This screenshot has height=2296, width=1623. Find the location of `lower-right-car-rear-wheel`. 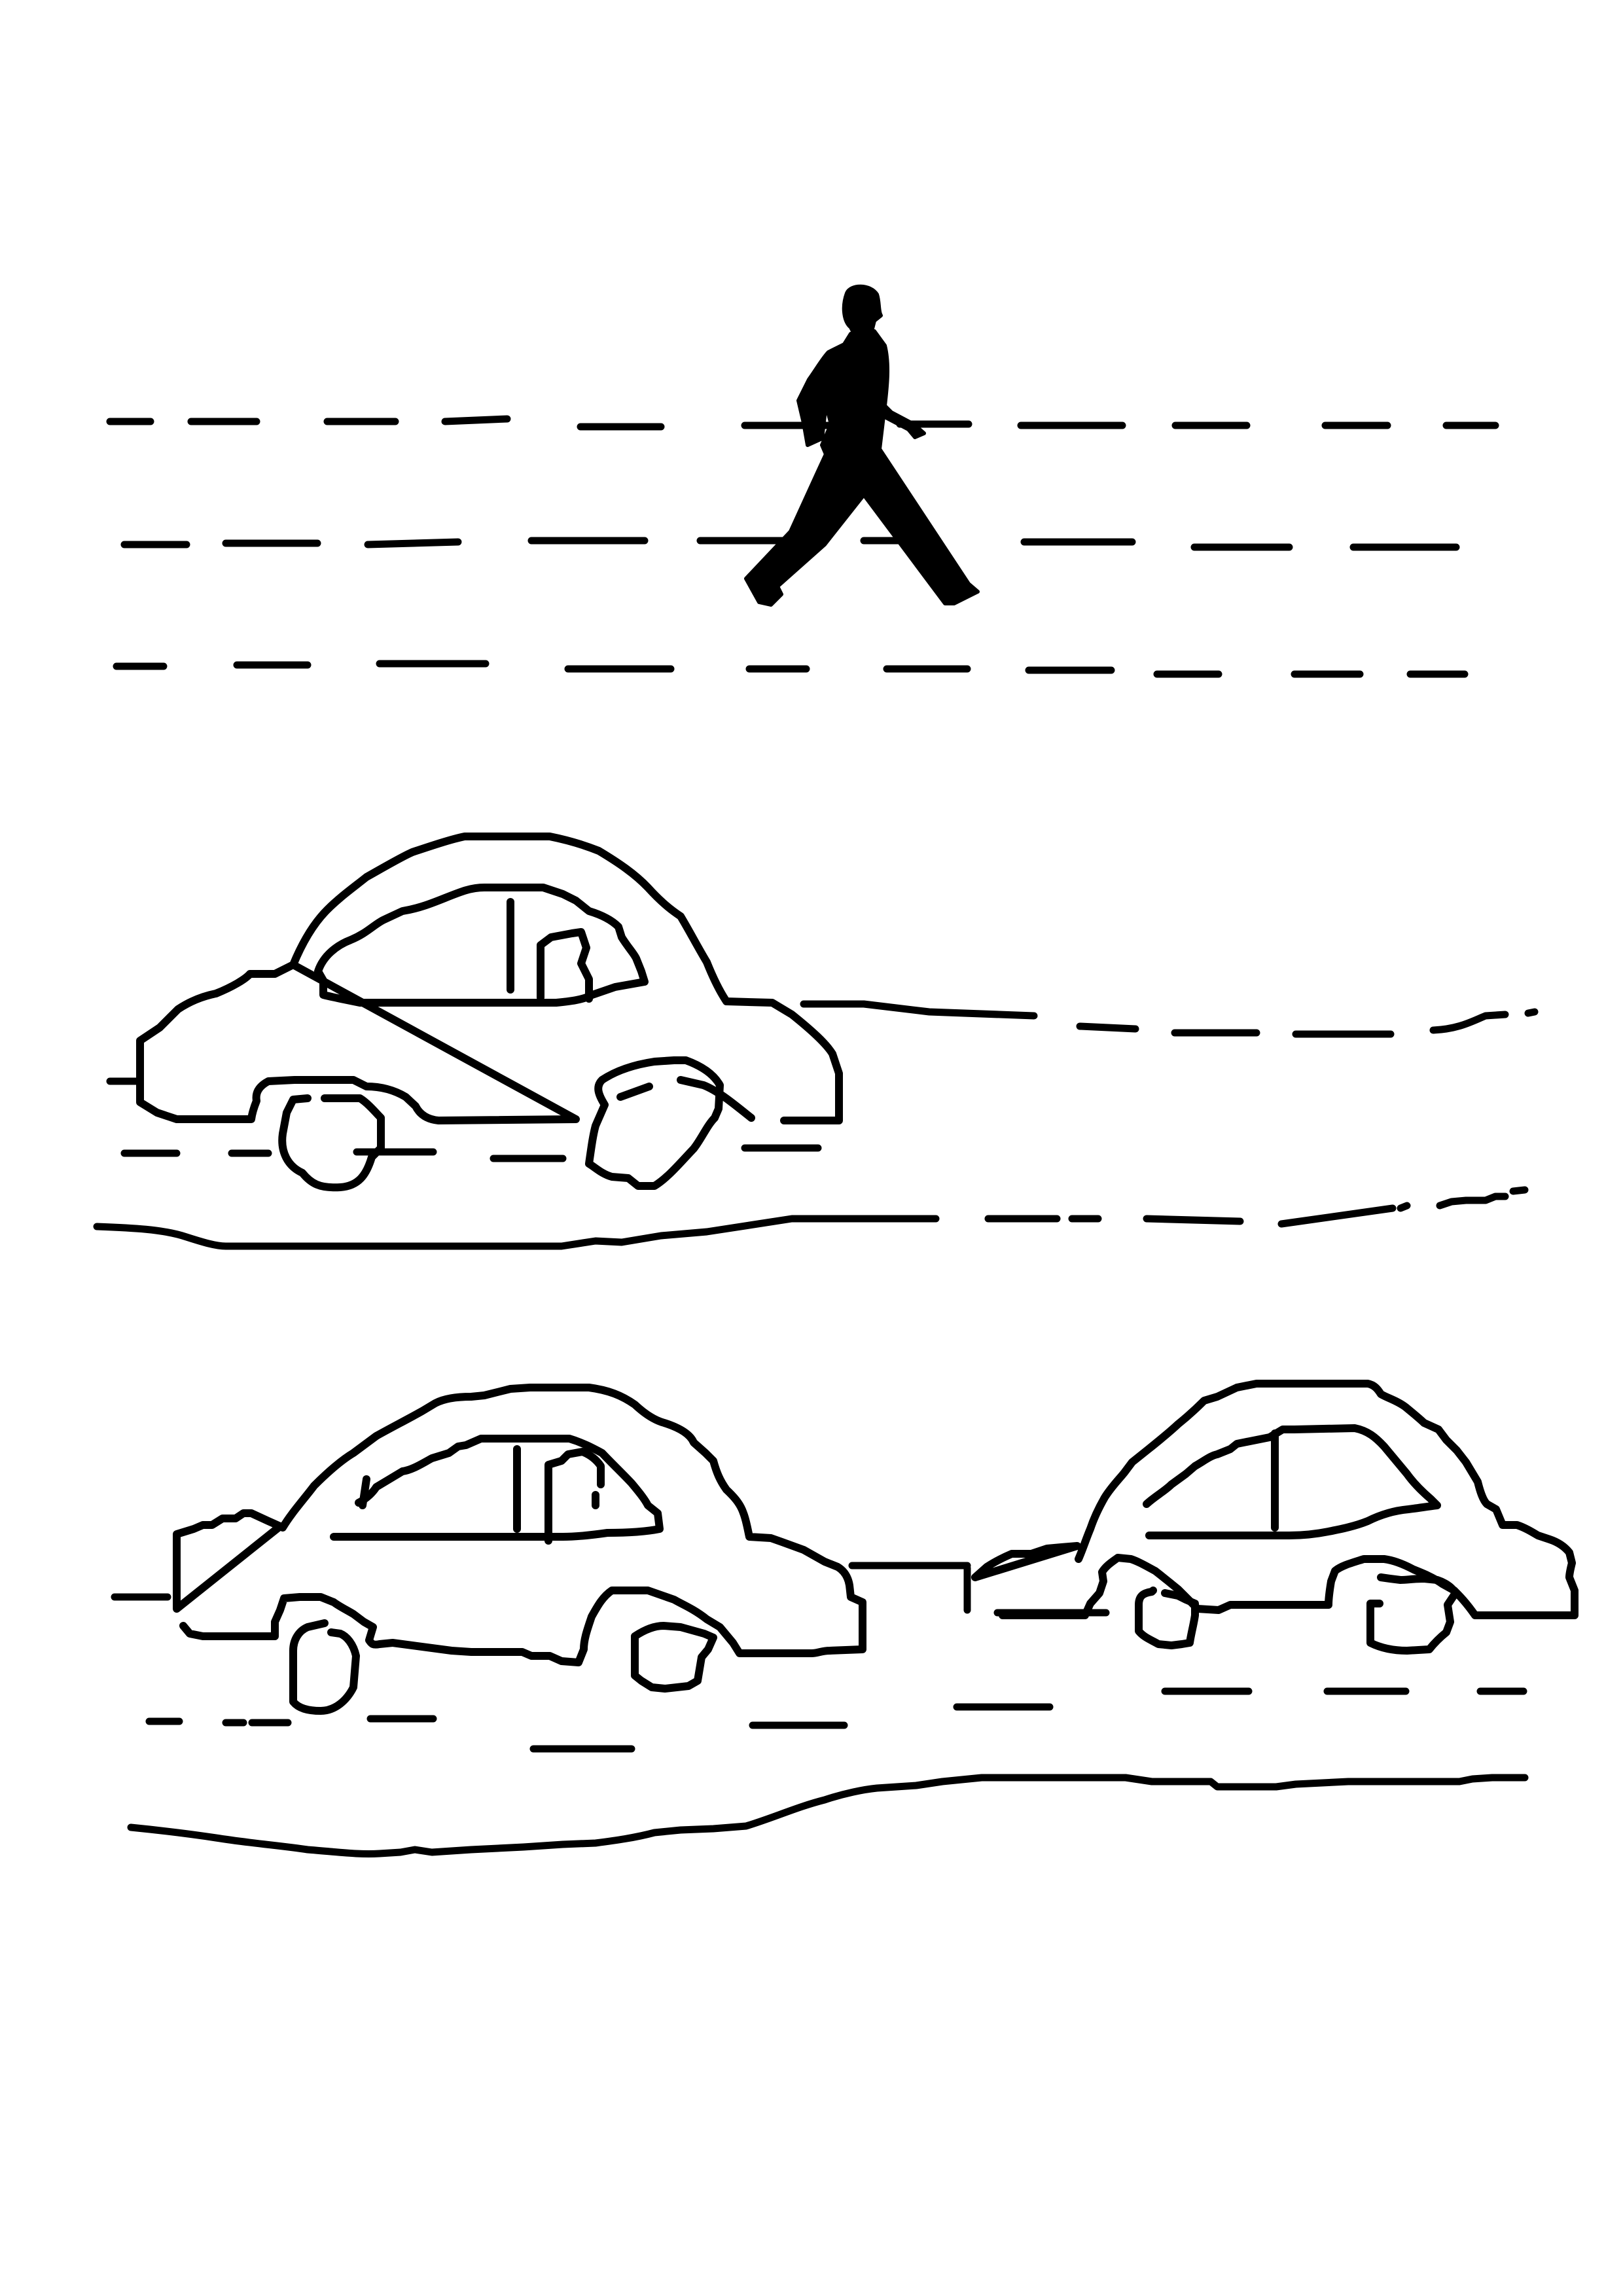

lower-right-car-rear-wheel is located at coordinates (1167, 1618).